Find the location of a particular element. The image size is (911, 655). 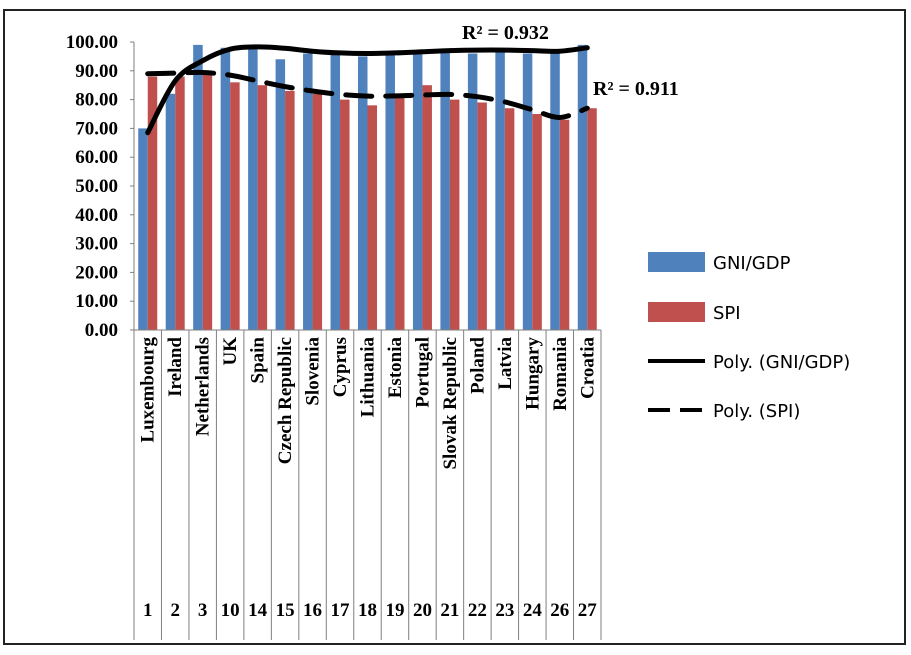

r2-label-gni: R² = 0.932 is located at coordinates (505, 33).